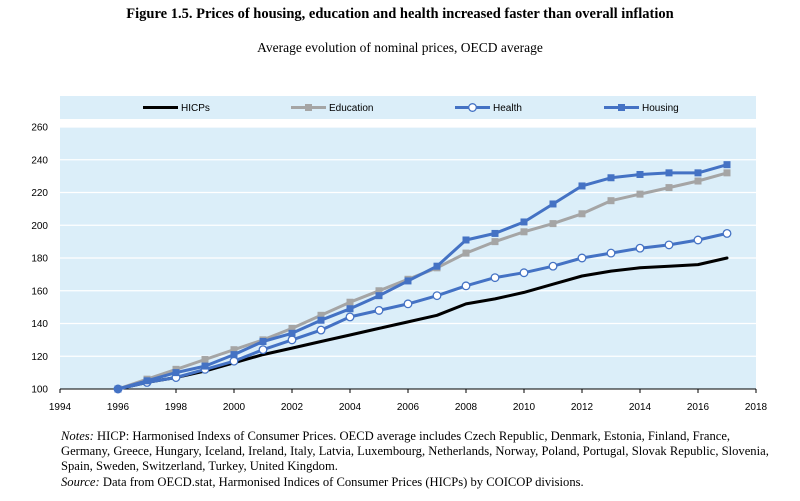  I want to click on chart-legend: HICPs Education Health Housing, so click(411, 108).